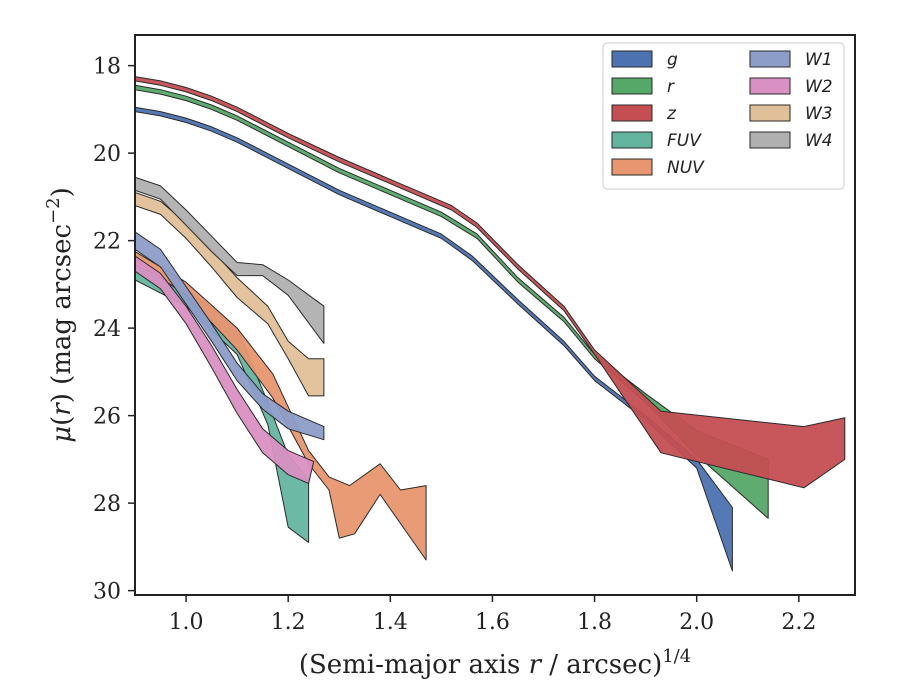 The height and width of the screenshot is (700, 900). Describe the element at coordinates (107, 242) in the screenshot. I see `y-tick-label: 22` at that location.